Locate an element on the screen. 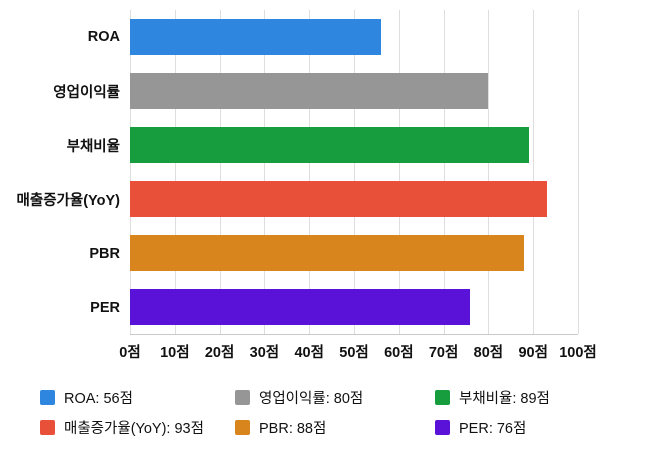 The width and height of the screenshot is (650, 450). legend-item-5: PER: 76점 is located at coordinates (542, 427).